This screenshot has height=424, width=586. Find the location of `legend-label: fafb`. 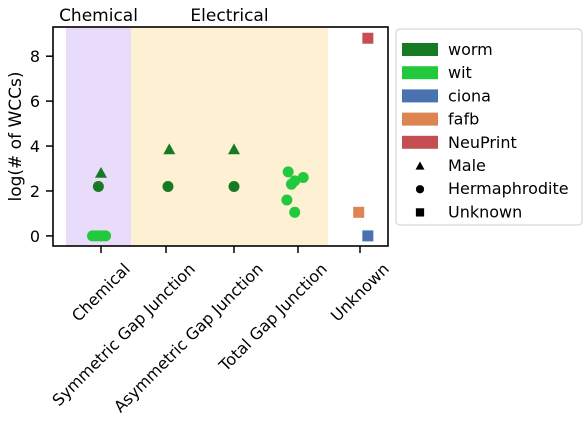

legend-label: fafb is located at coordinates (463, 119).